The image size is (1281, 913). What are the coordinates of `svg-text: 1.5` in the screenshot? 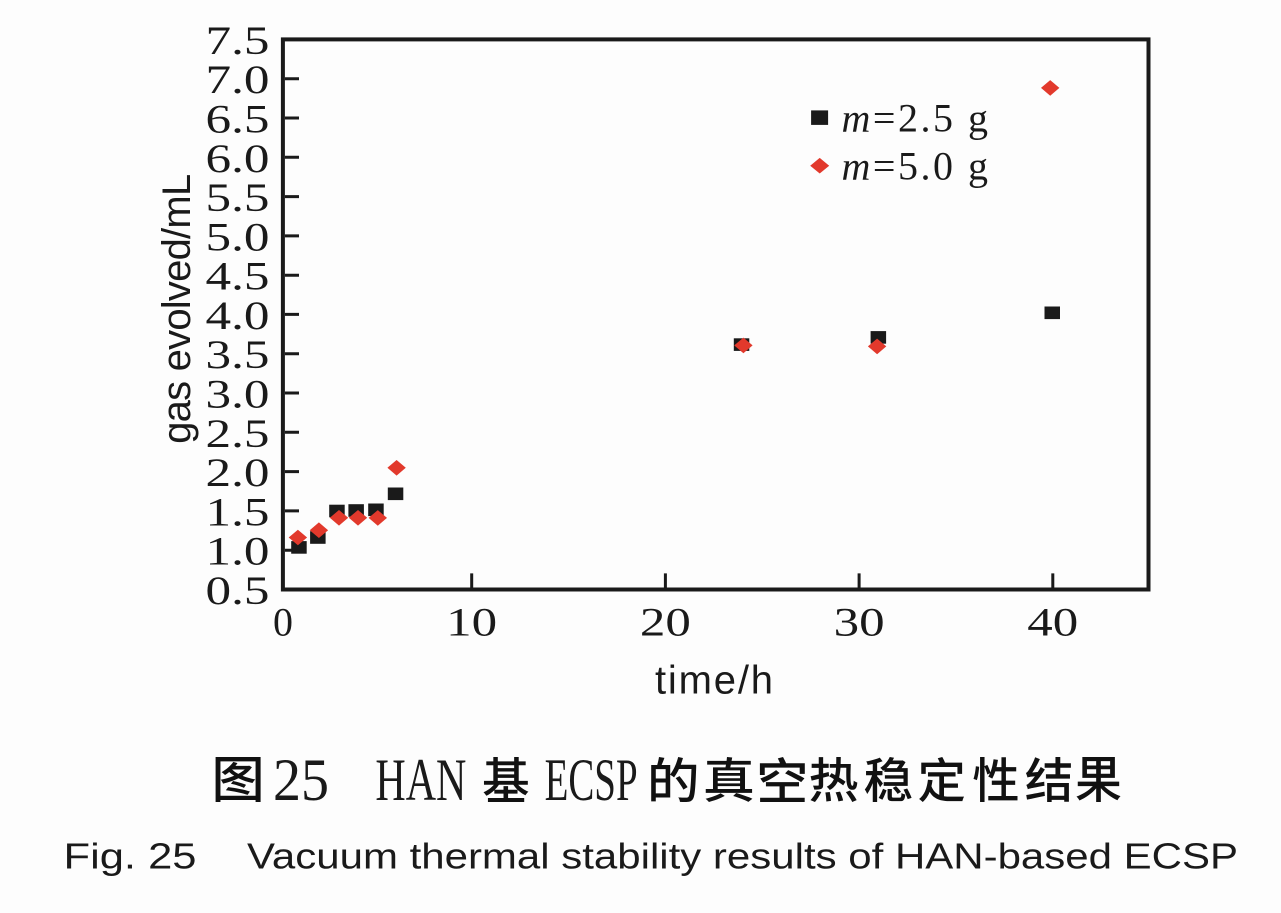 It's located at (238, 511).